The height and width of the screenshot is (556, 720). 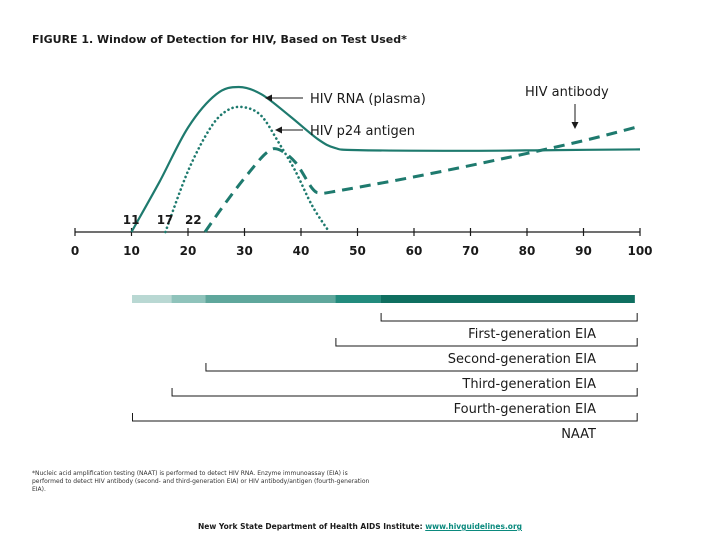 What do you see at coordinates (528, 384) in the screenshot?
I see `test-label: Third-generation EIA` at bounding box center [528, 384].